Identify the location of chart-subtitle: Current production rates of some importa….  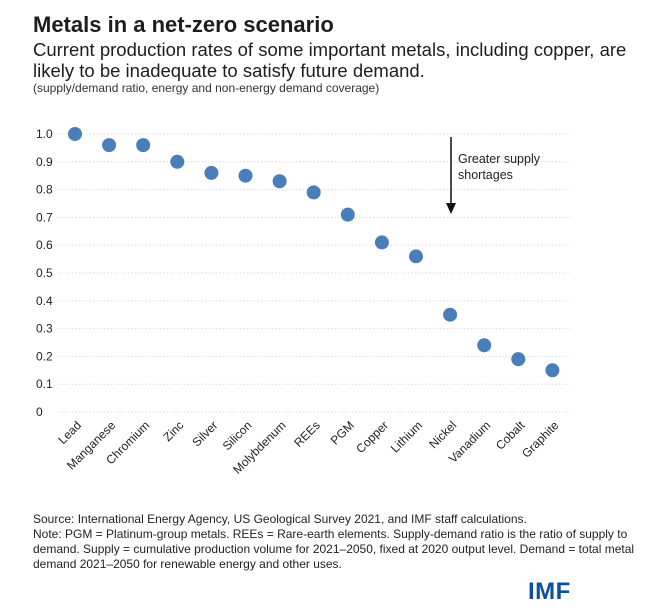
(330, 60).